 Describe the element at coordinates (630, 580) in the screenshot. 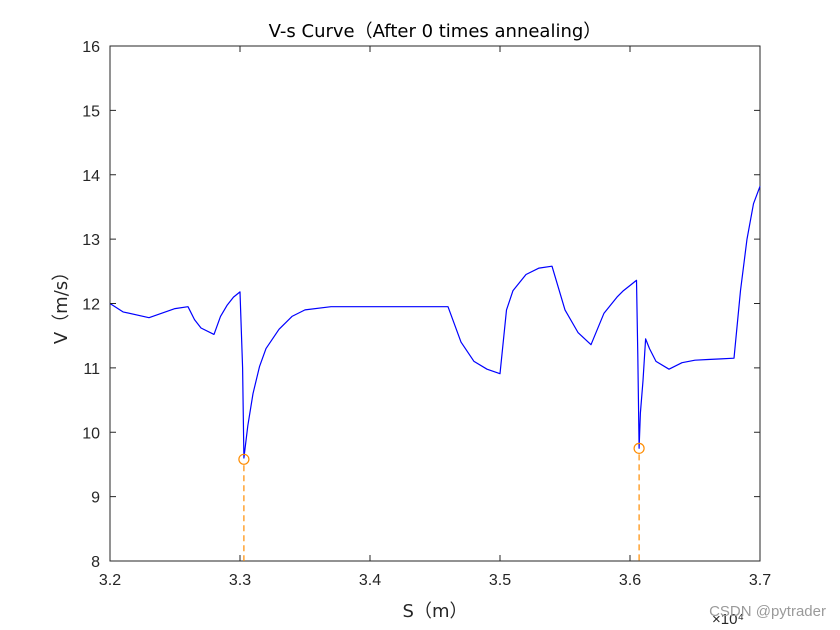

I see `x-tick-label: 3.6` at that location.